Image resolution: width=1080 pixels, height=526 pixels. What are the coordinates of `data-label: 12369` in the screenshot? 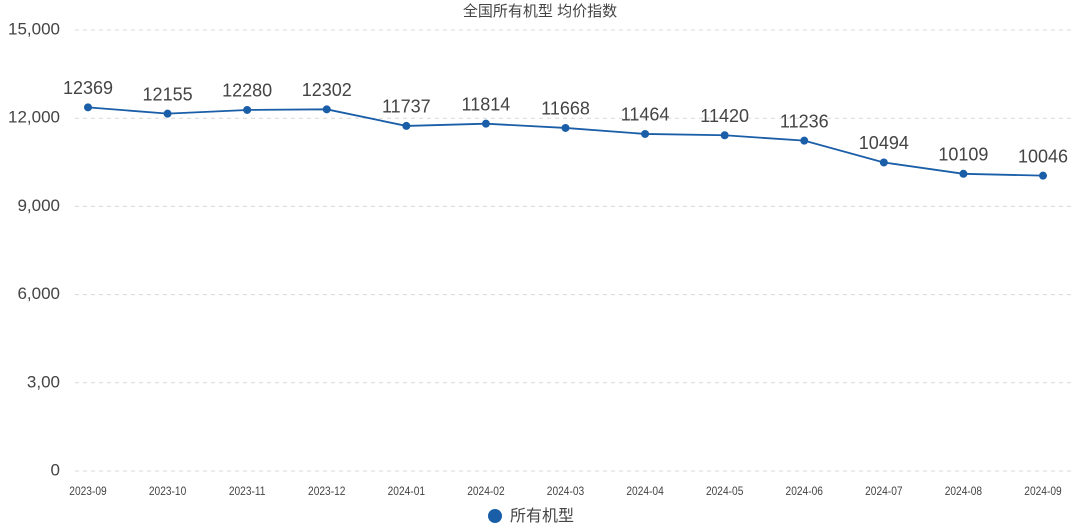 It's located at (88, 88).